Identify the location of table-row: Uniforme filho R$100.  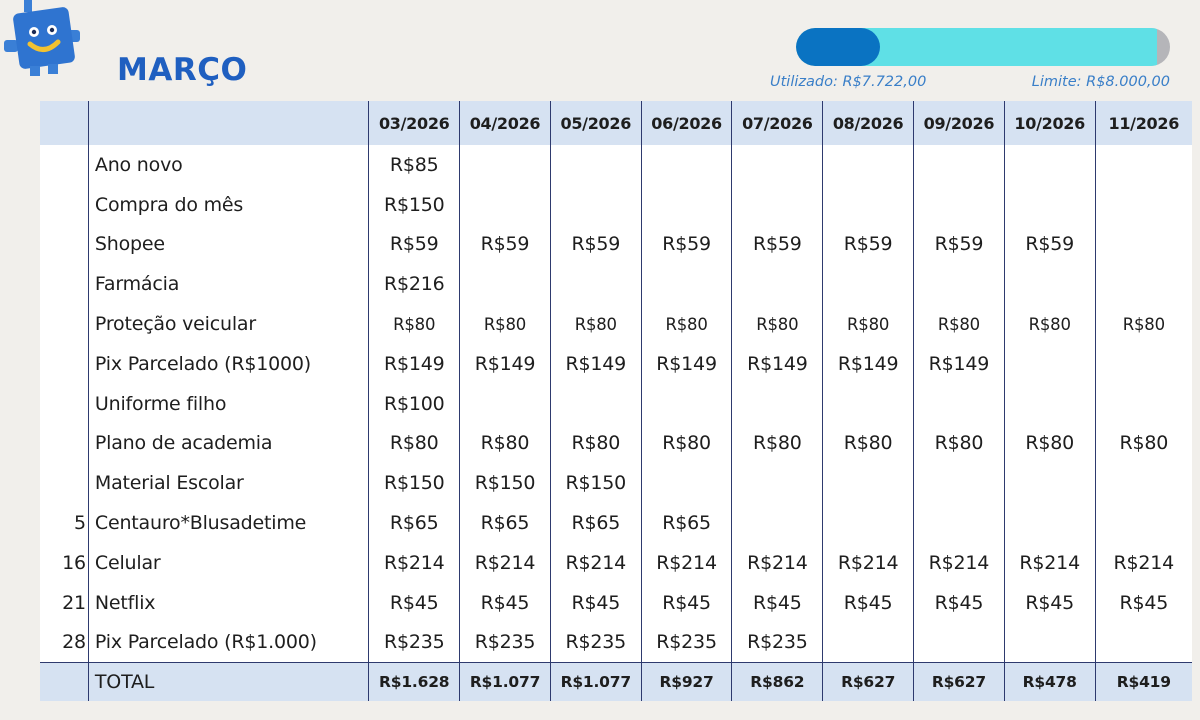
(616, 403).